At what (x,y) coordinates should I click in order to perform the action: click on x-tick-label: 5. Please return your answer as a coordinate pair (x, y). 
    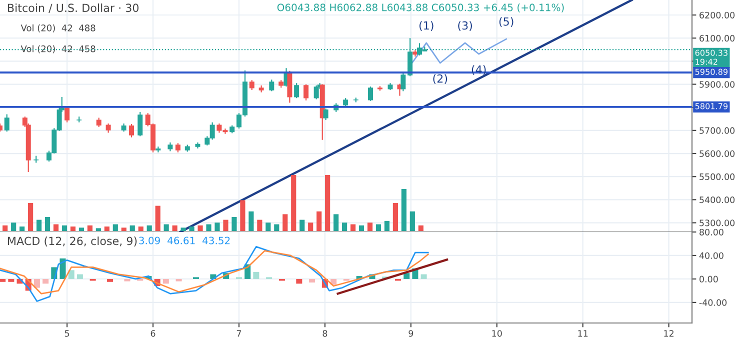
    Looking at the image, I should click on (67, 333).